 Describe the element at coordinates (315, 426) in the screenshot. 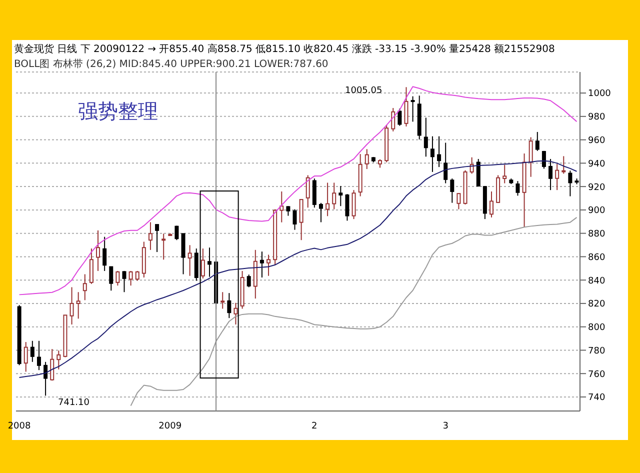

I see `x-tick-label: 2` at that location.